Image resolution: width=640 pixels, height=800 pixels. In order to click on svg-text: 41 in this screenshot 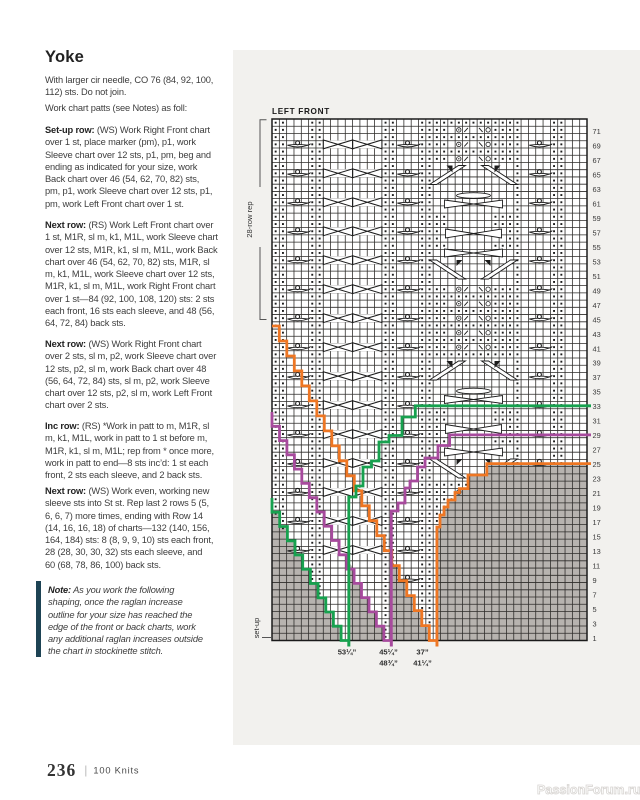, I will do `click(597, 348)`.